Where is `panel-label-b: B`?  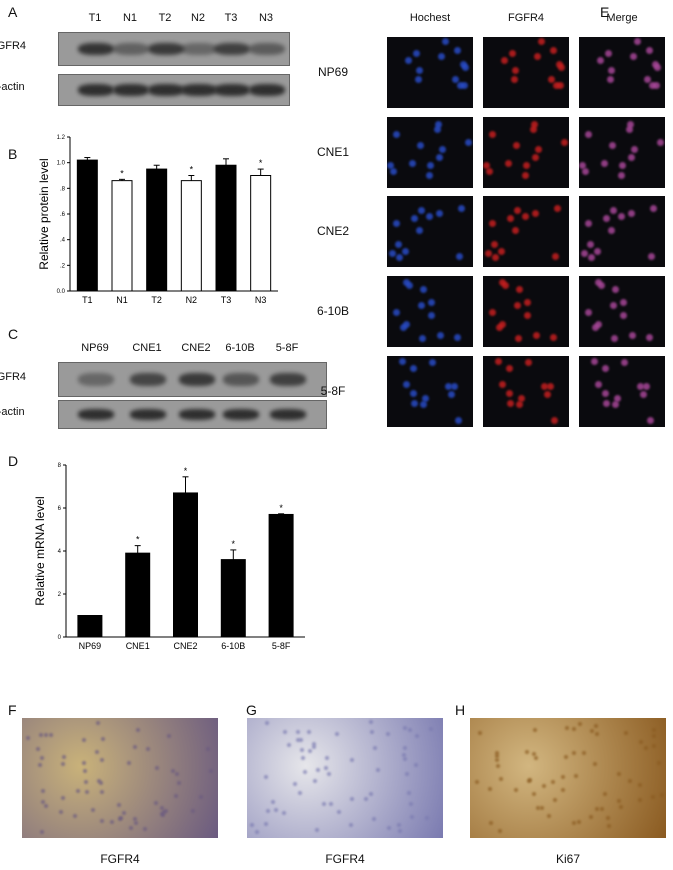 panel-label-b: B is located at coordinates (13, 154).